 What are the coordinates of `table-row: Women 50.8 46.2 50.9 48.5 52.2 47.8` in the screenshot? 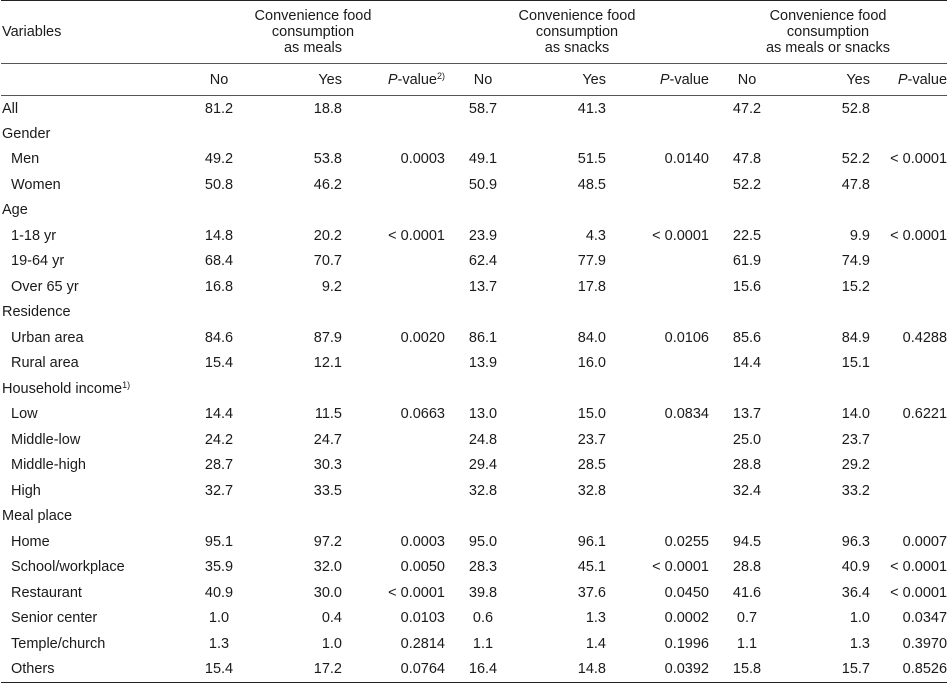 It's located at (474, 185).